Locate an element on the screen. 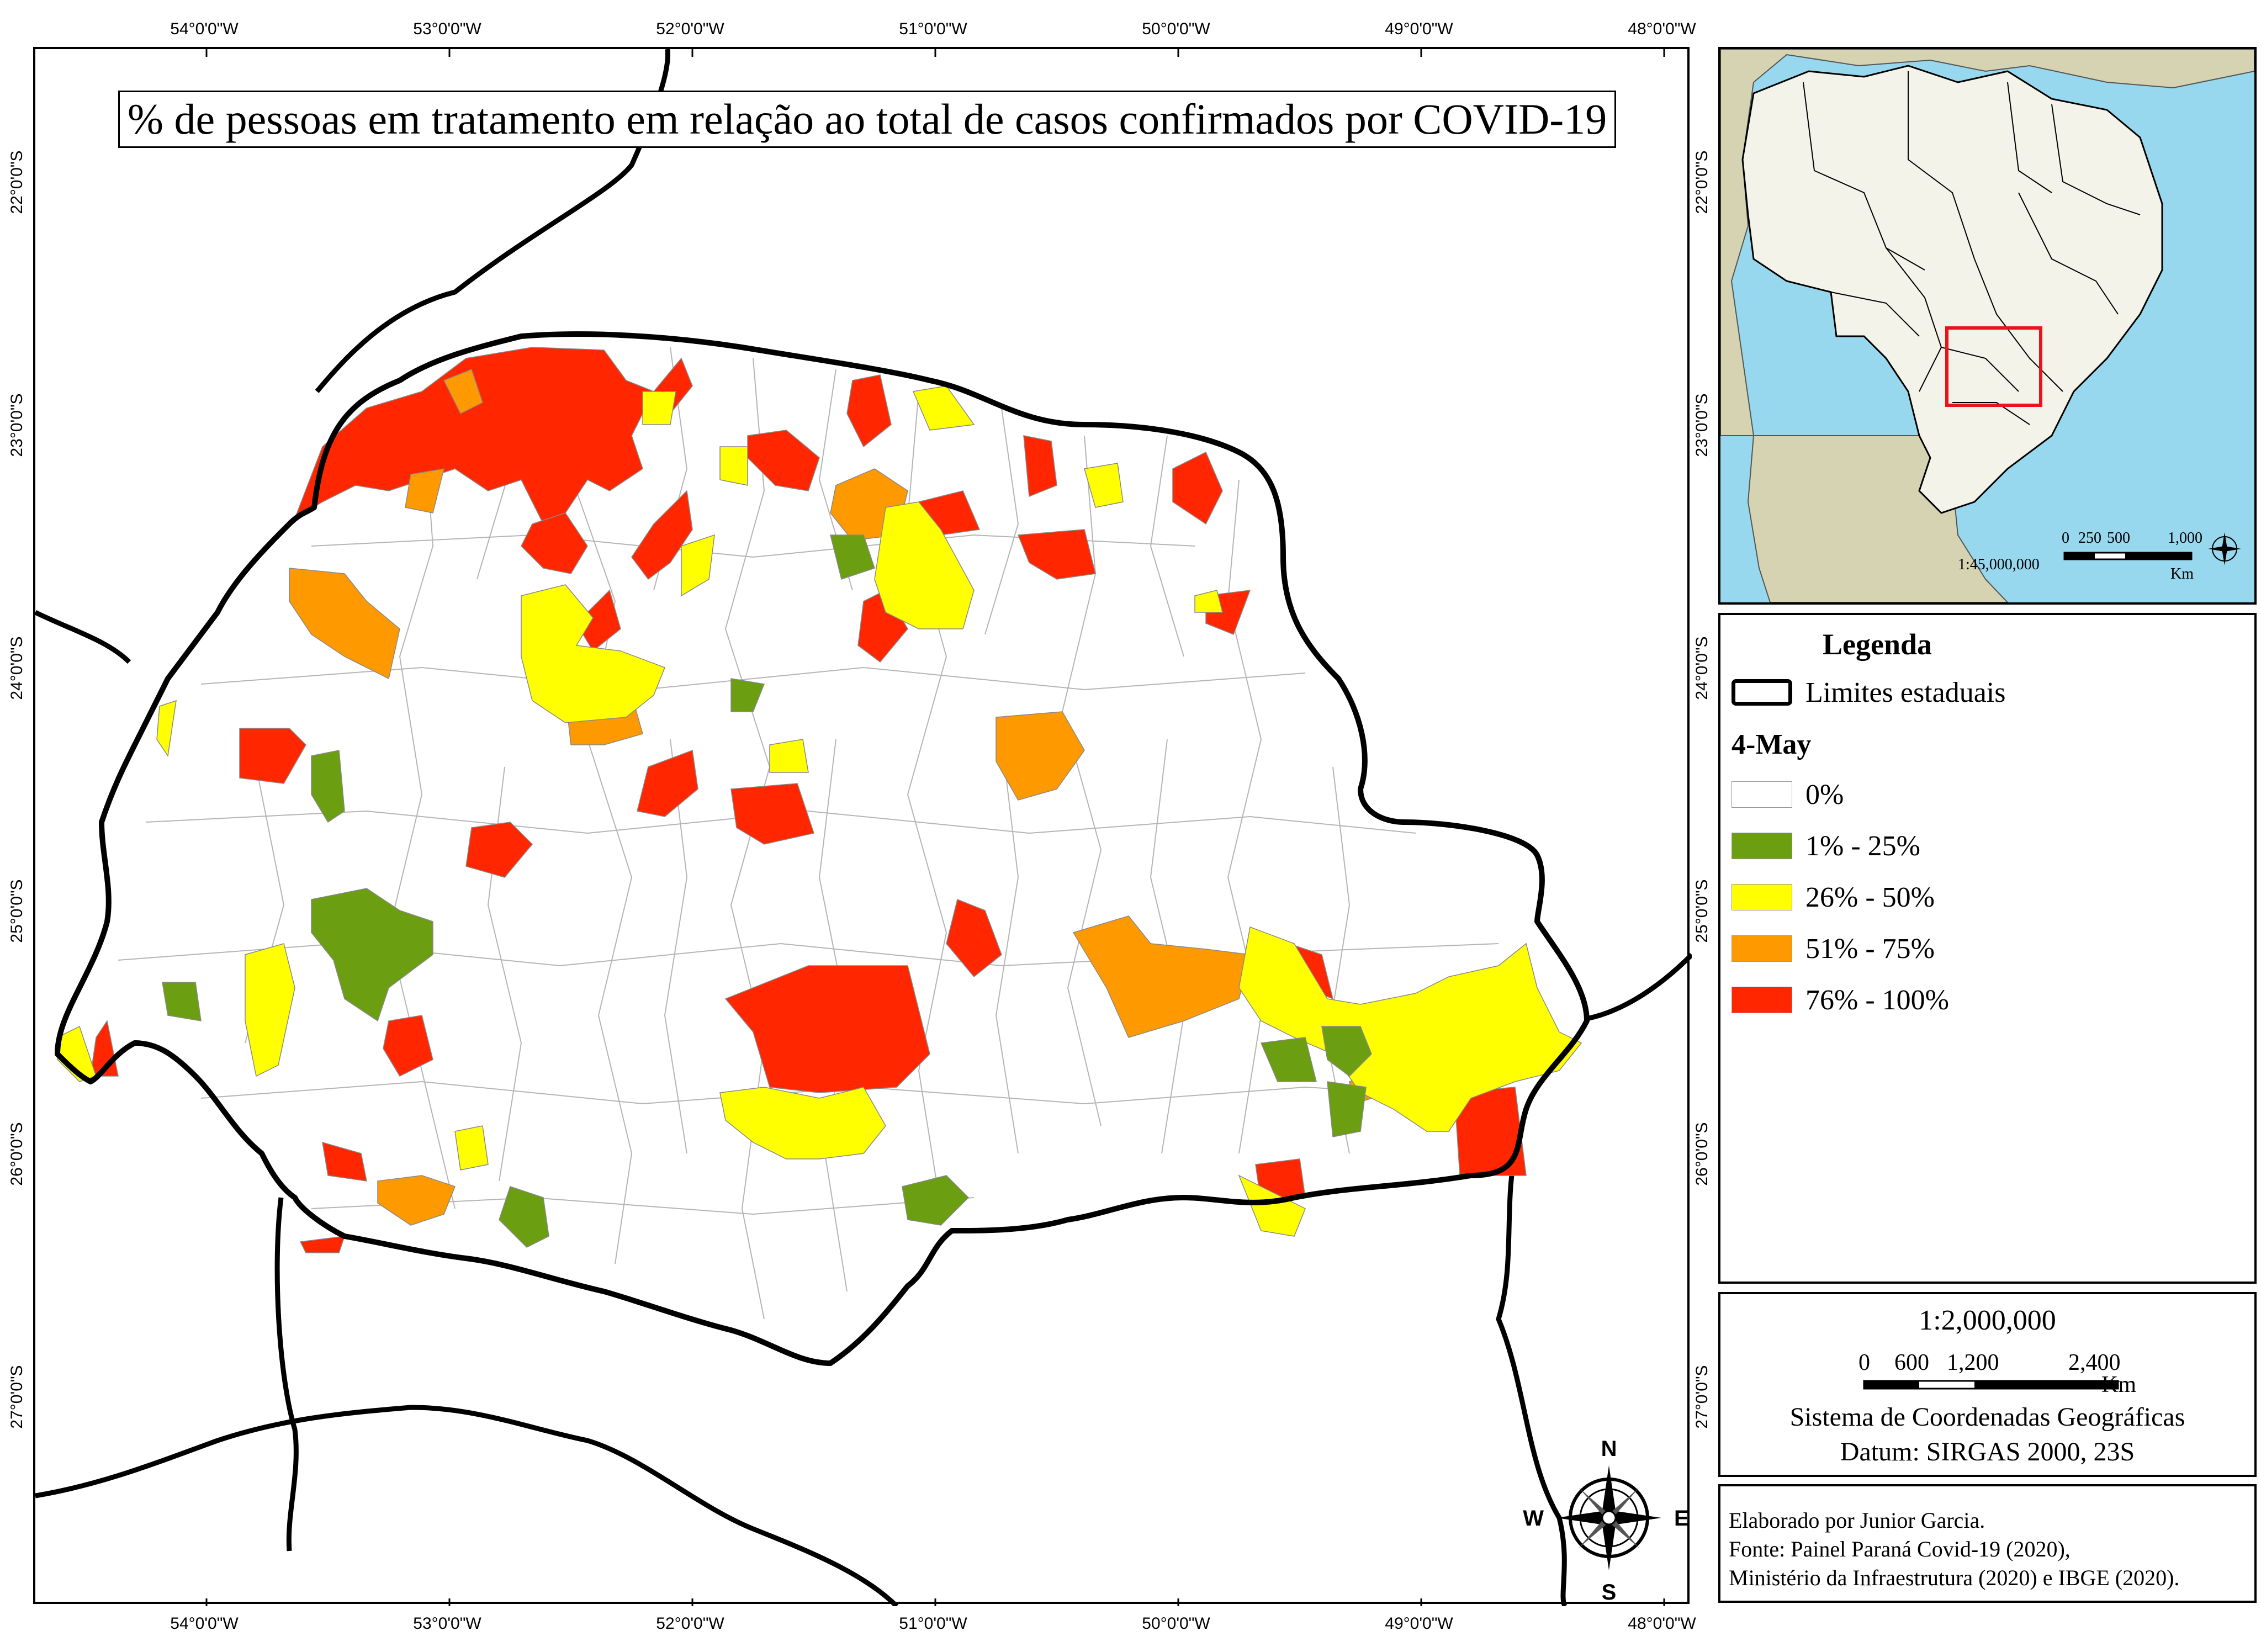  lon-tick-top: 48°0'0"W is located at coordinates (1662, 29).